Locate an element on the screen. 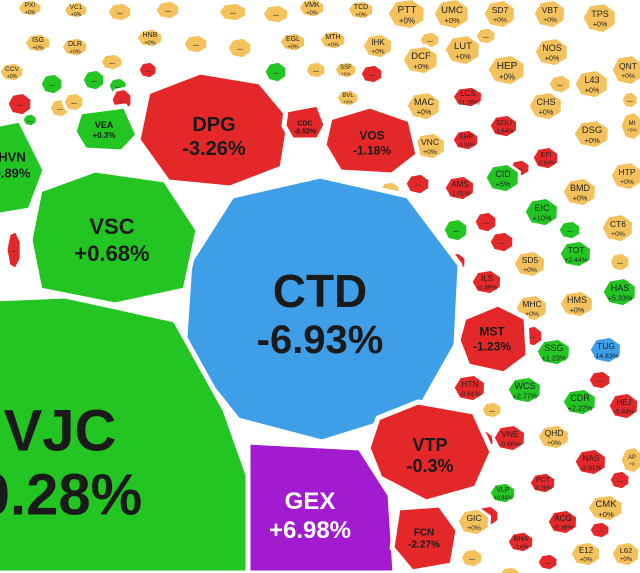 The height and width of the screenshot is (573, 640). heatmap-tile-ils: ILS -2.89% is located at coordinates (486, 282).